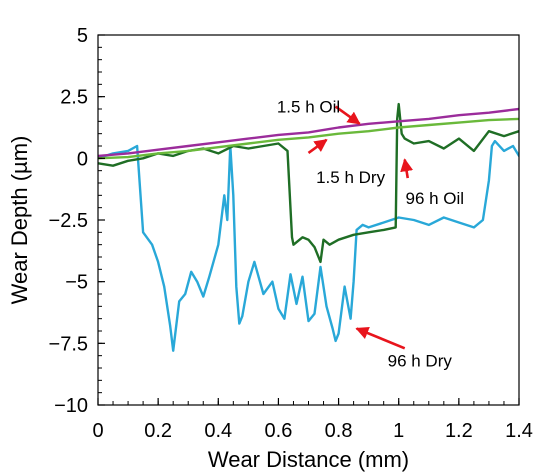 This screenshot has width=550, height=476. Describe the element at coordinates (19, 220) in the screenshot. I see `y-axis-title: Wear Depth (µm)` at that location.